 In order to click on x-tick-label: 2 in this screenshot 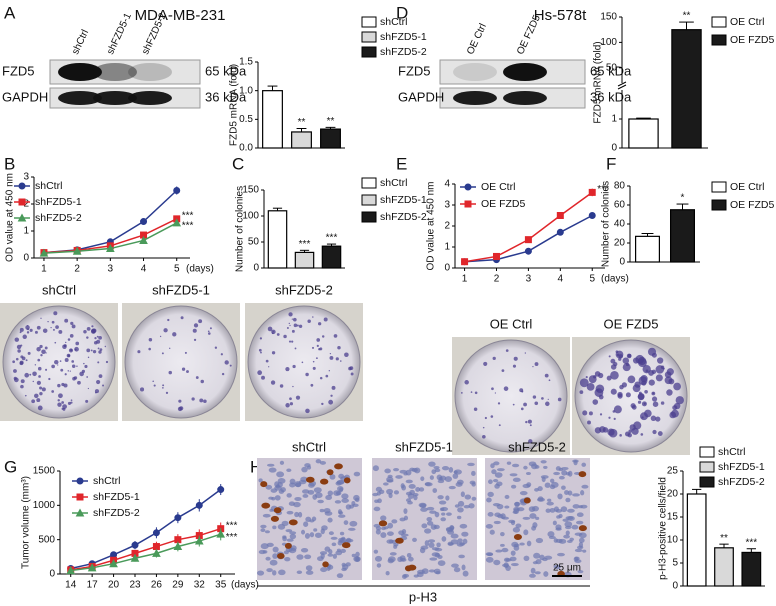, I will do `click(77, 269)`.